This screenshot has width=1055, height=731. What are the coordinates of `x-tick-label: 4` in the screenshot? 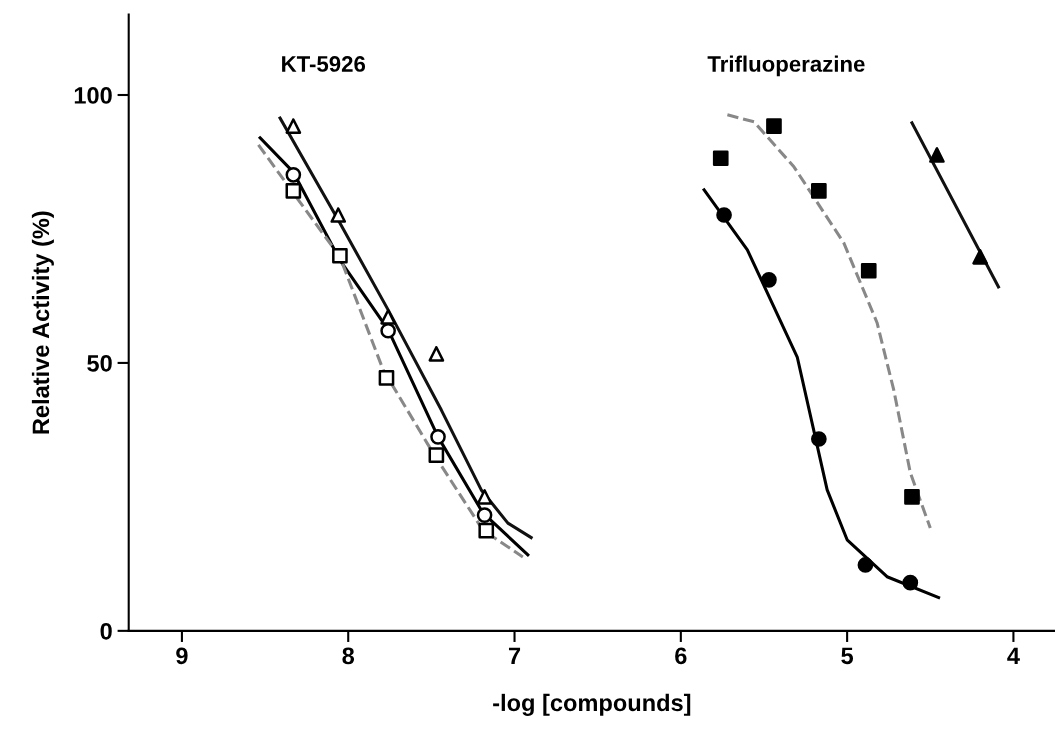 It's located at (1013, 655).